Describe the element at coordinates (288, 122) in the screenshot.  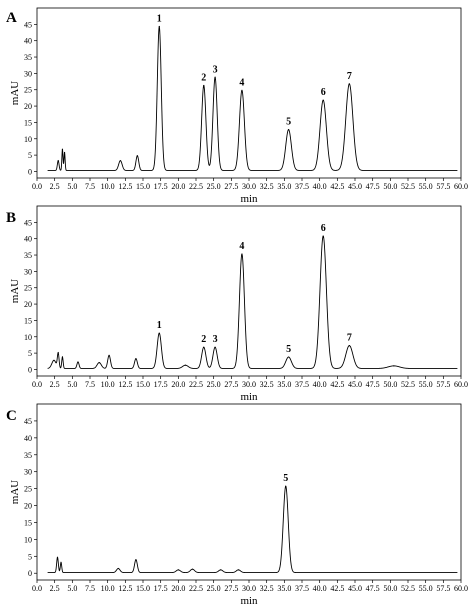
I see `peak-label-5: 5` at that location.